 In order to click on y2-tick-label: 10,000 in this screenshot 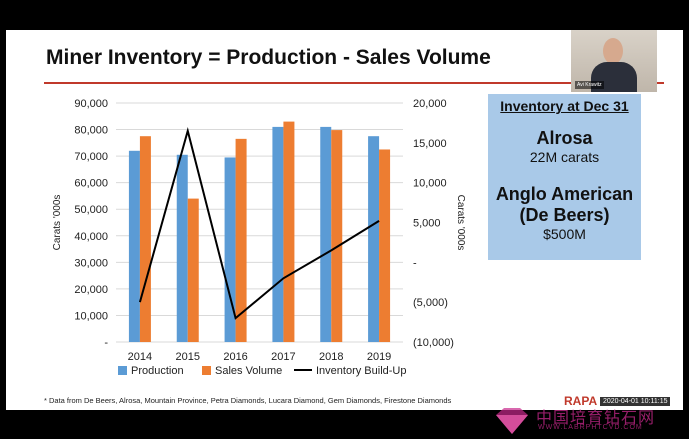, I will do `click(430, 184)`.